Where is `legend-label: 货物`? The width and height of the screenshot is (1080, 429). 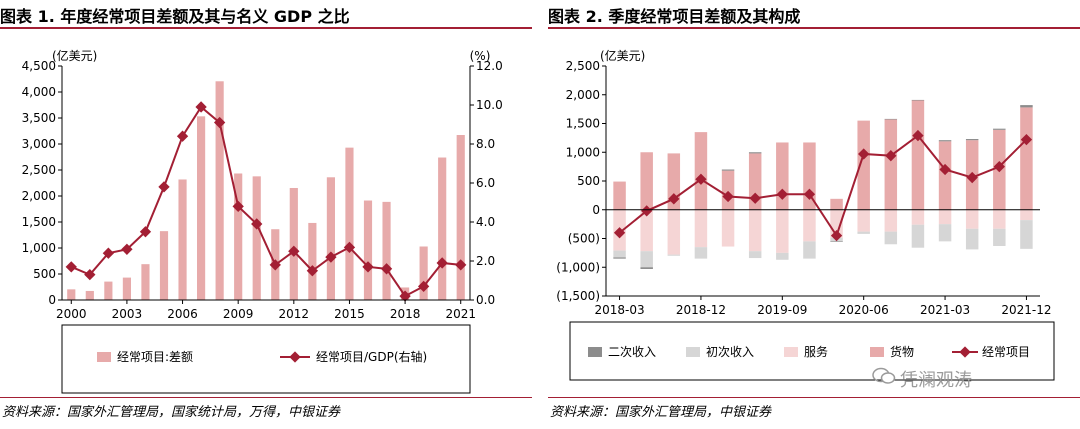
legend-label: 货物 is located at coordinates (902, 351).